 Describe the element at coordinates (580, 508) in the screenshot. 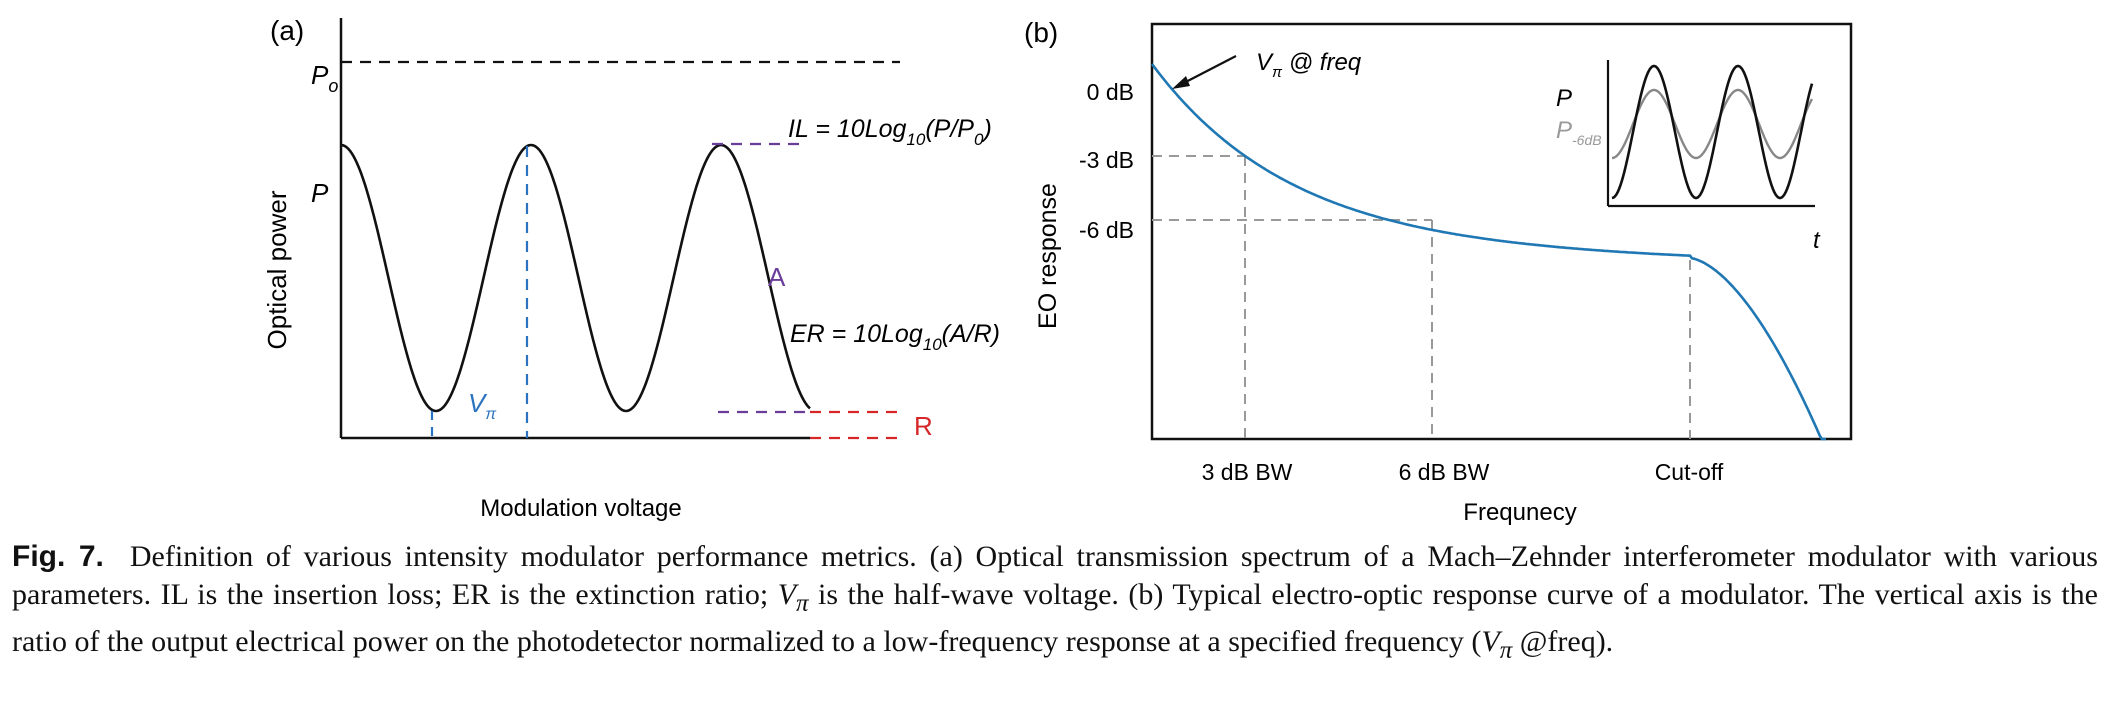

I see `panel-a-xlabel: Modulation voltage` at that location.